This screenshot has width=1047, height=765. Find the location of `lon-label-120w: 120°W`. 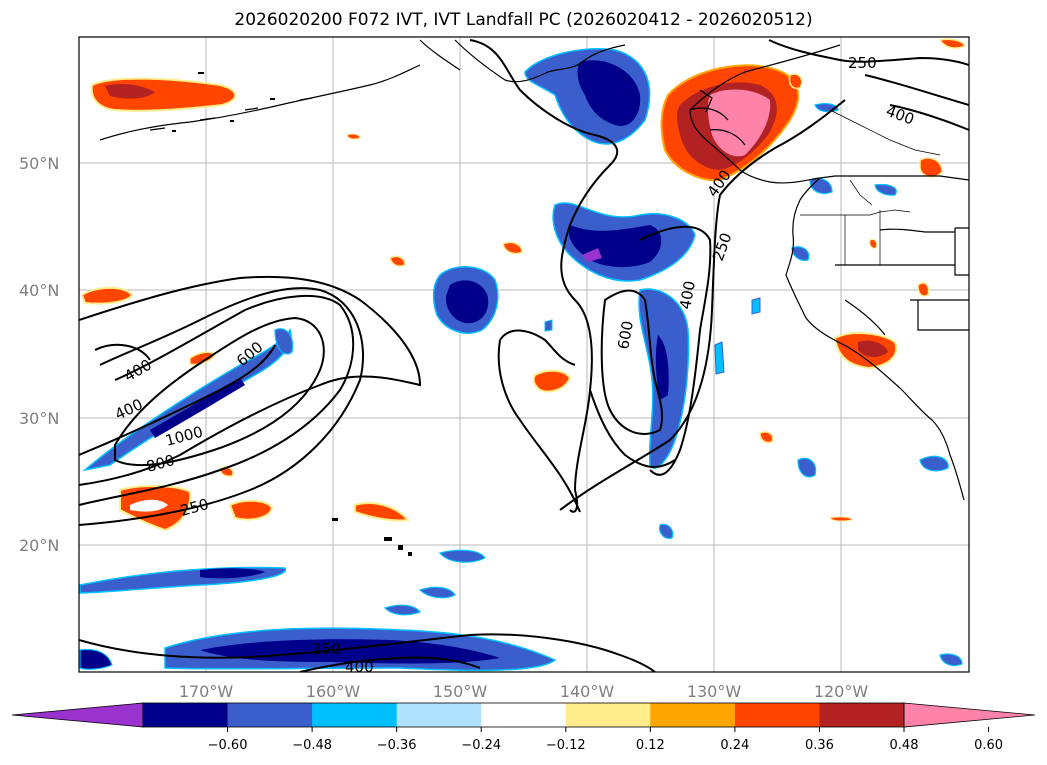

lon-label-120w: 120°W is located at coordinates (841, 691).